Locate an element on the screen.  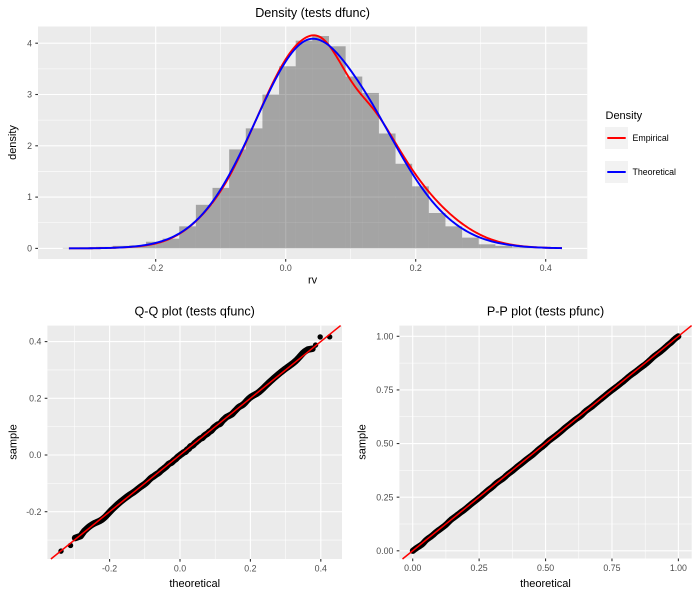
svg-text: Empirical is located at coordinates (651, 138).